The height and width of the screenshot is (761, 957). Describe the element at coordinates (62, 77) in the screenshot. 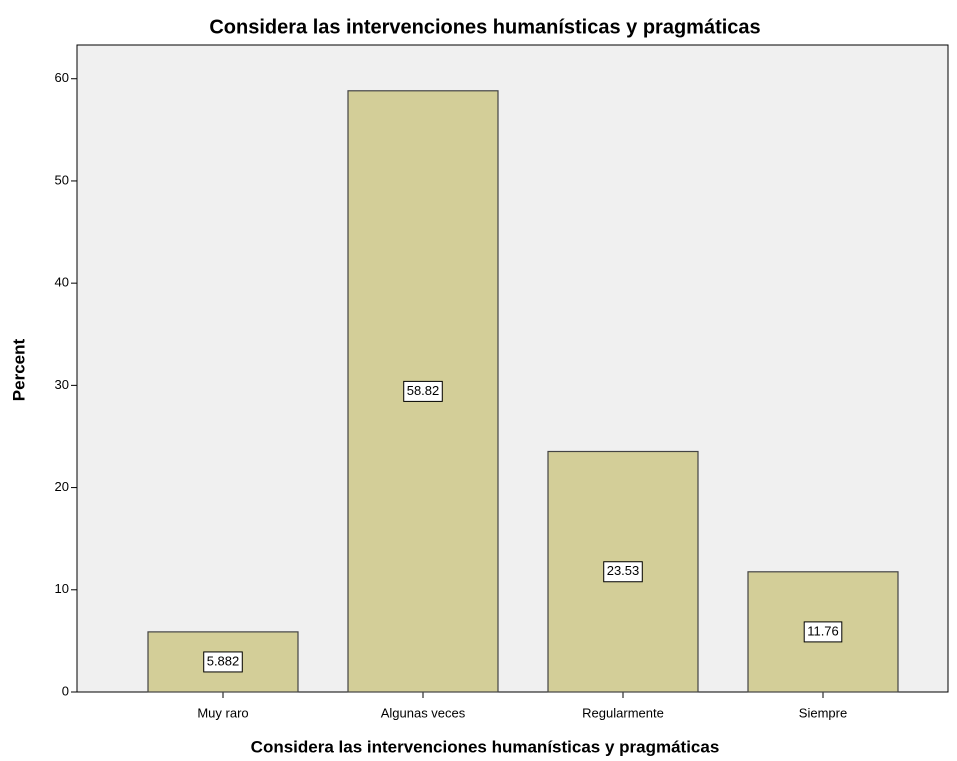

I see `y-tick-label: 60` at that location.